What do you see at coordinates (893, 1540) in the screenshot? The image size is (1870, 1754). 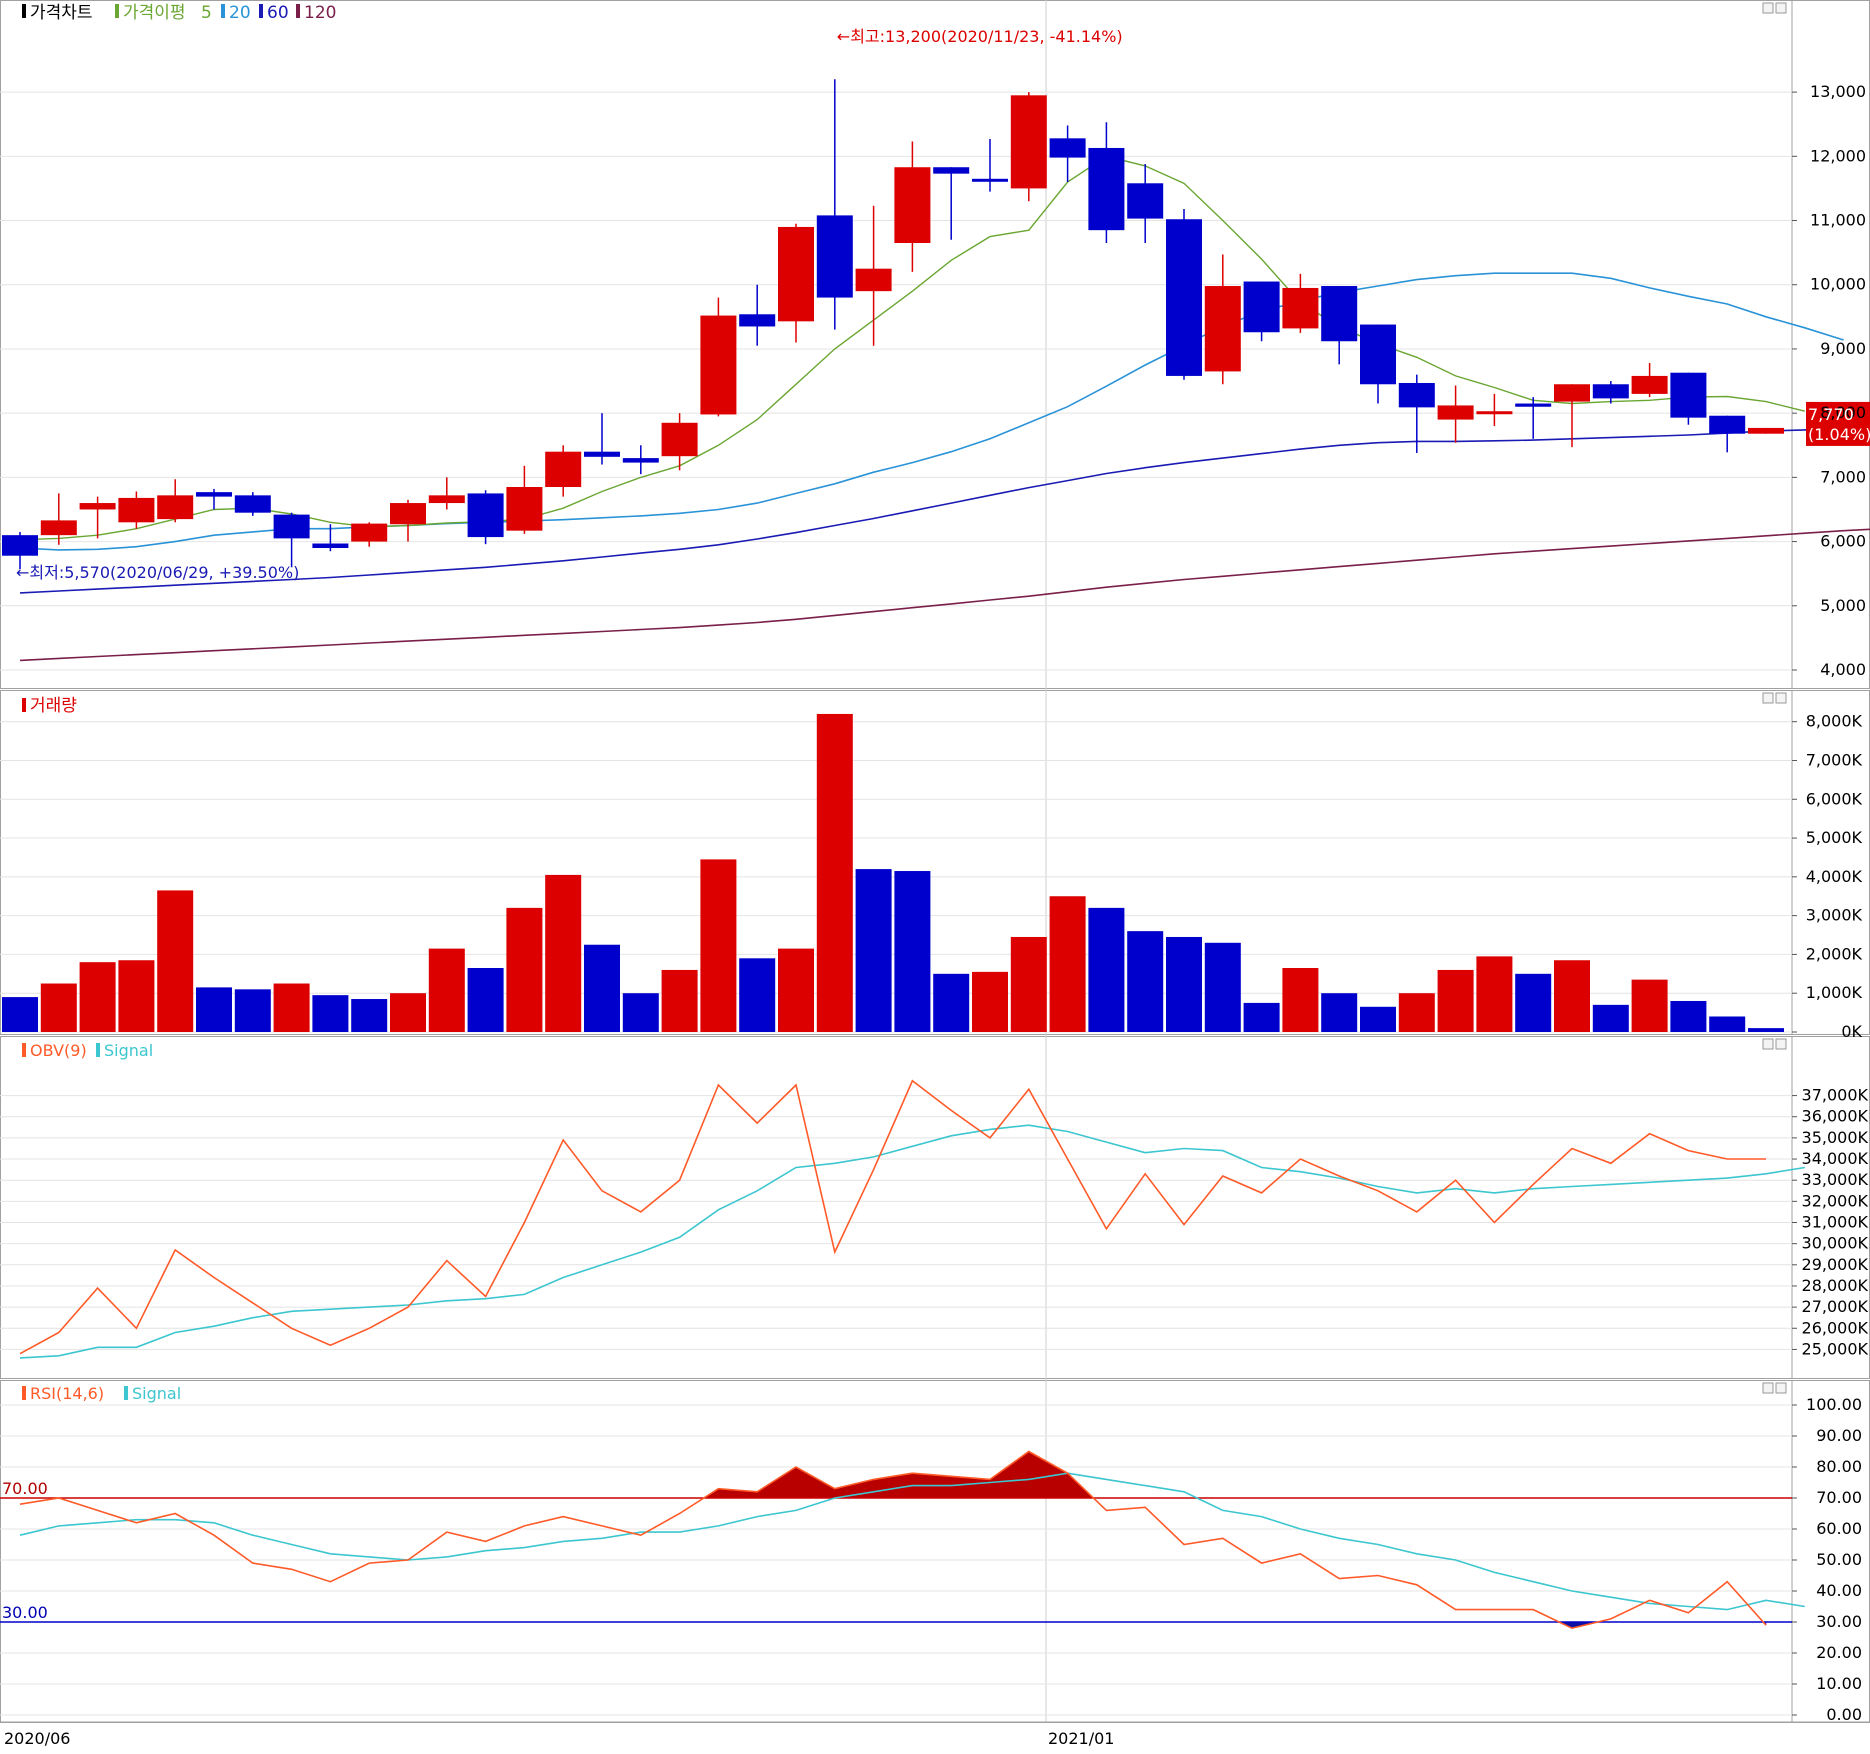 I see `rsi-line` at bounding box center [893, 1540].